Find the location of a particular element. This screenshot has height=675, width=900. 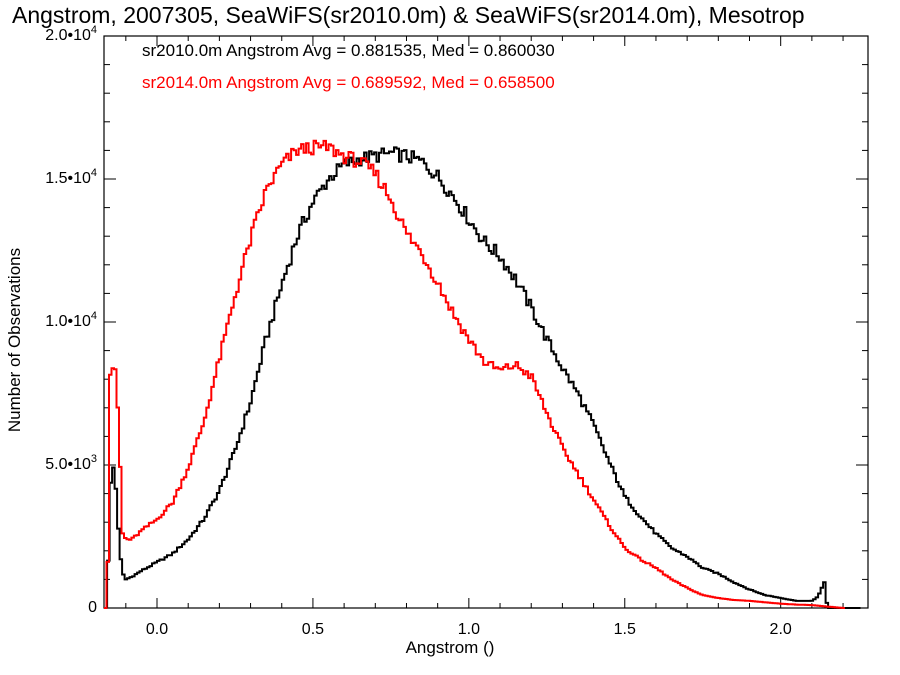

x-tick-label: 1.5 is located at coordinates (624, 629).